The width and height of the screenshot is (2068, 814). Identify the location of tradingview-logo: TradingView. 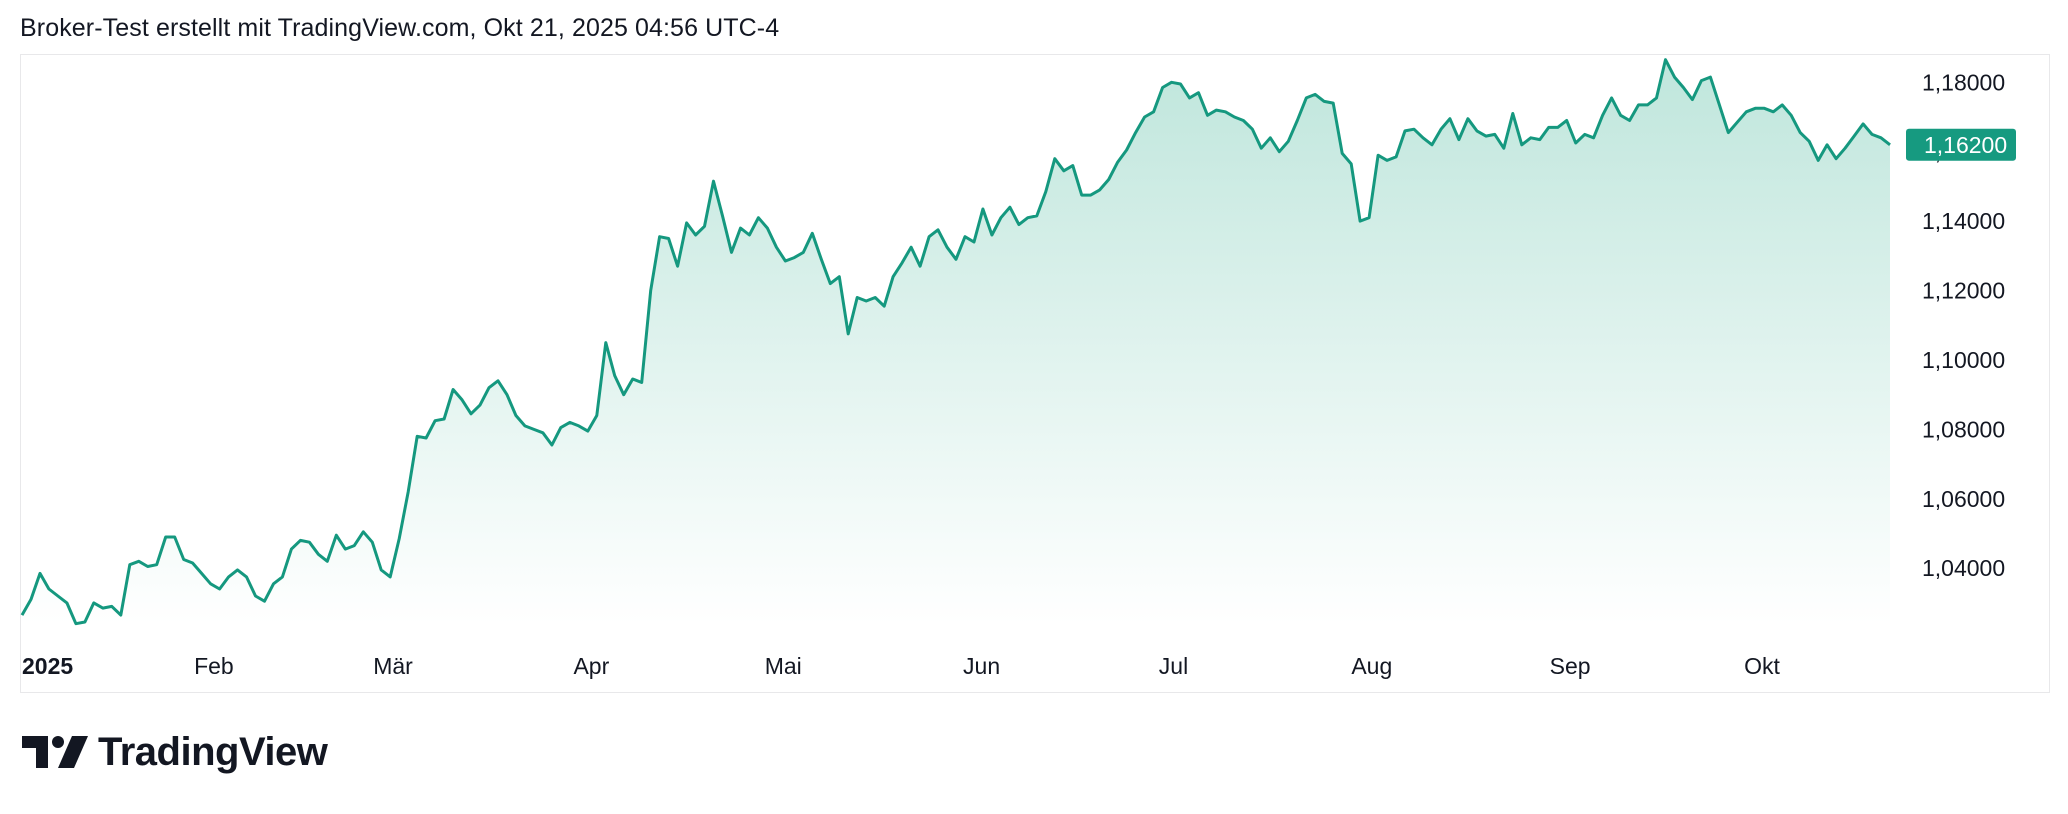
(175, 751).